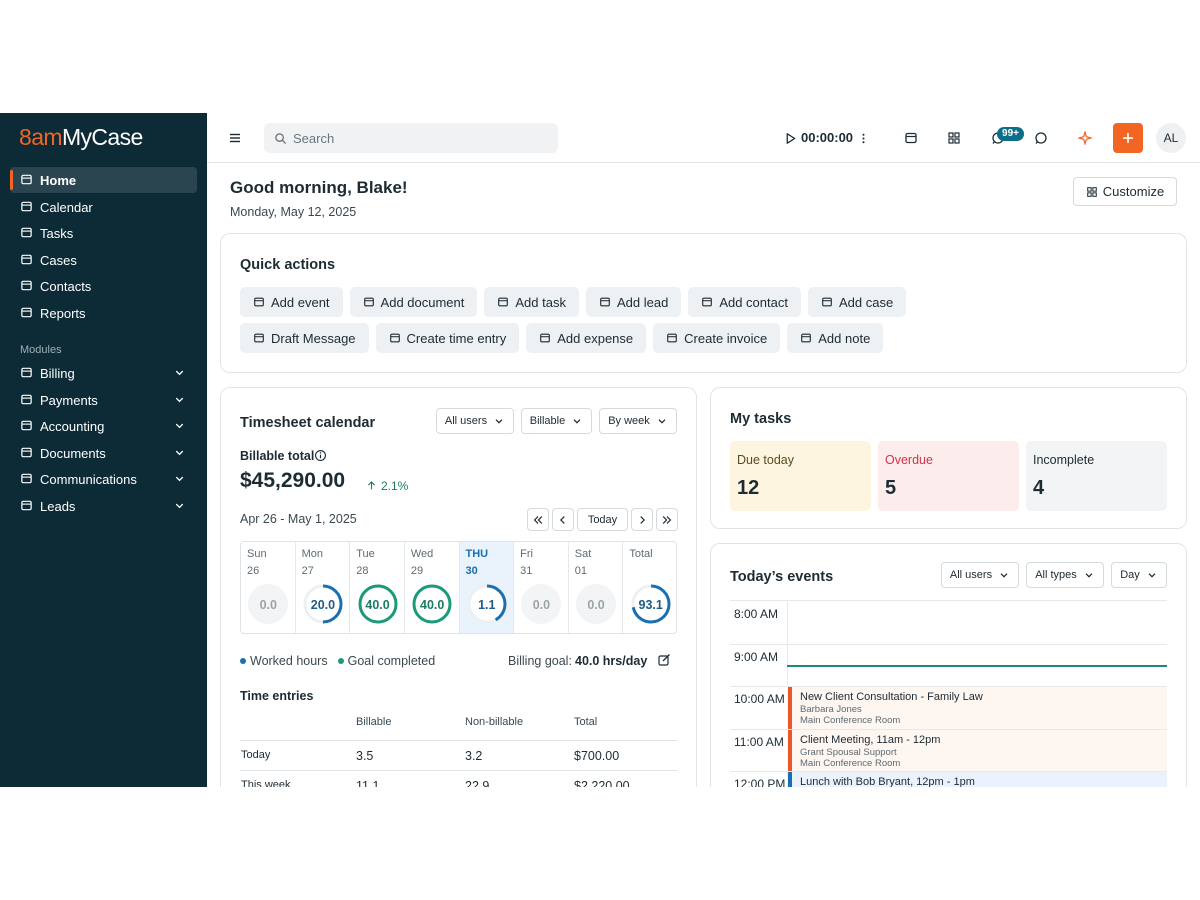 This screenshot has height=900, width=1200. I want to click on action-button: Add note, so click(835, 338).